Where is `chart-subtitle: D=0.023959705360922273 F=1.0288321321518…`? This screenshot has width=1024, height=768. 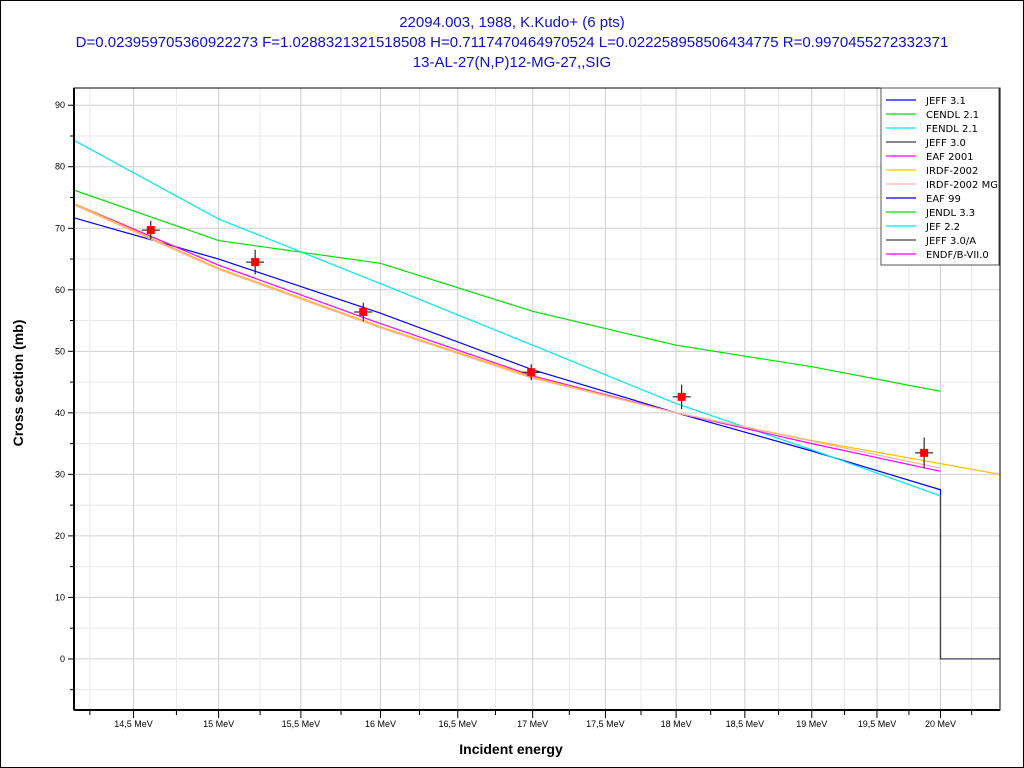
chart-subtitle: D=0.023959705360922273 F=1.0288321321518… is located at coordinates (512, 42).